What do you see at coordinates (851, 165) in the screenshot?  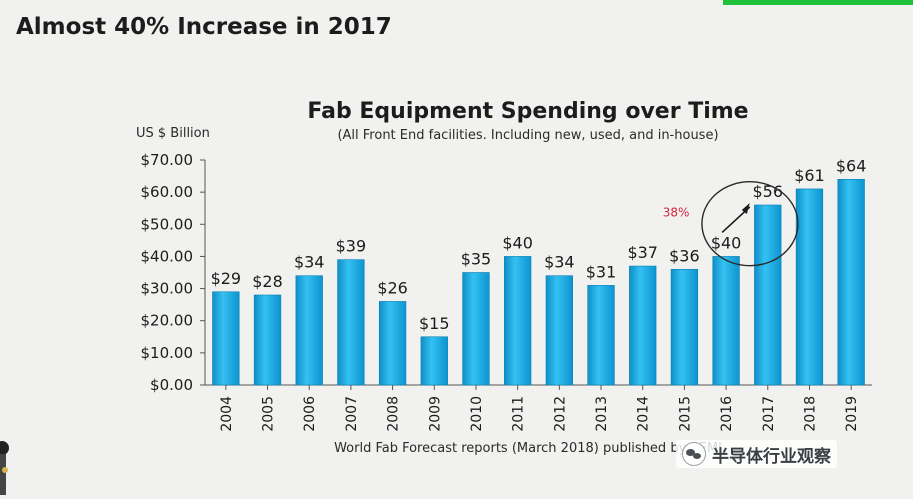 I see `data-label-2019: $64` at bounding box center [851, 165].